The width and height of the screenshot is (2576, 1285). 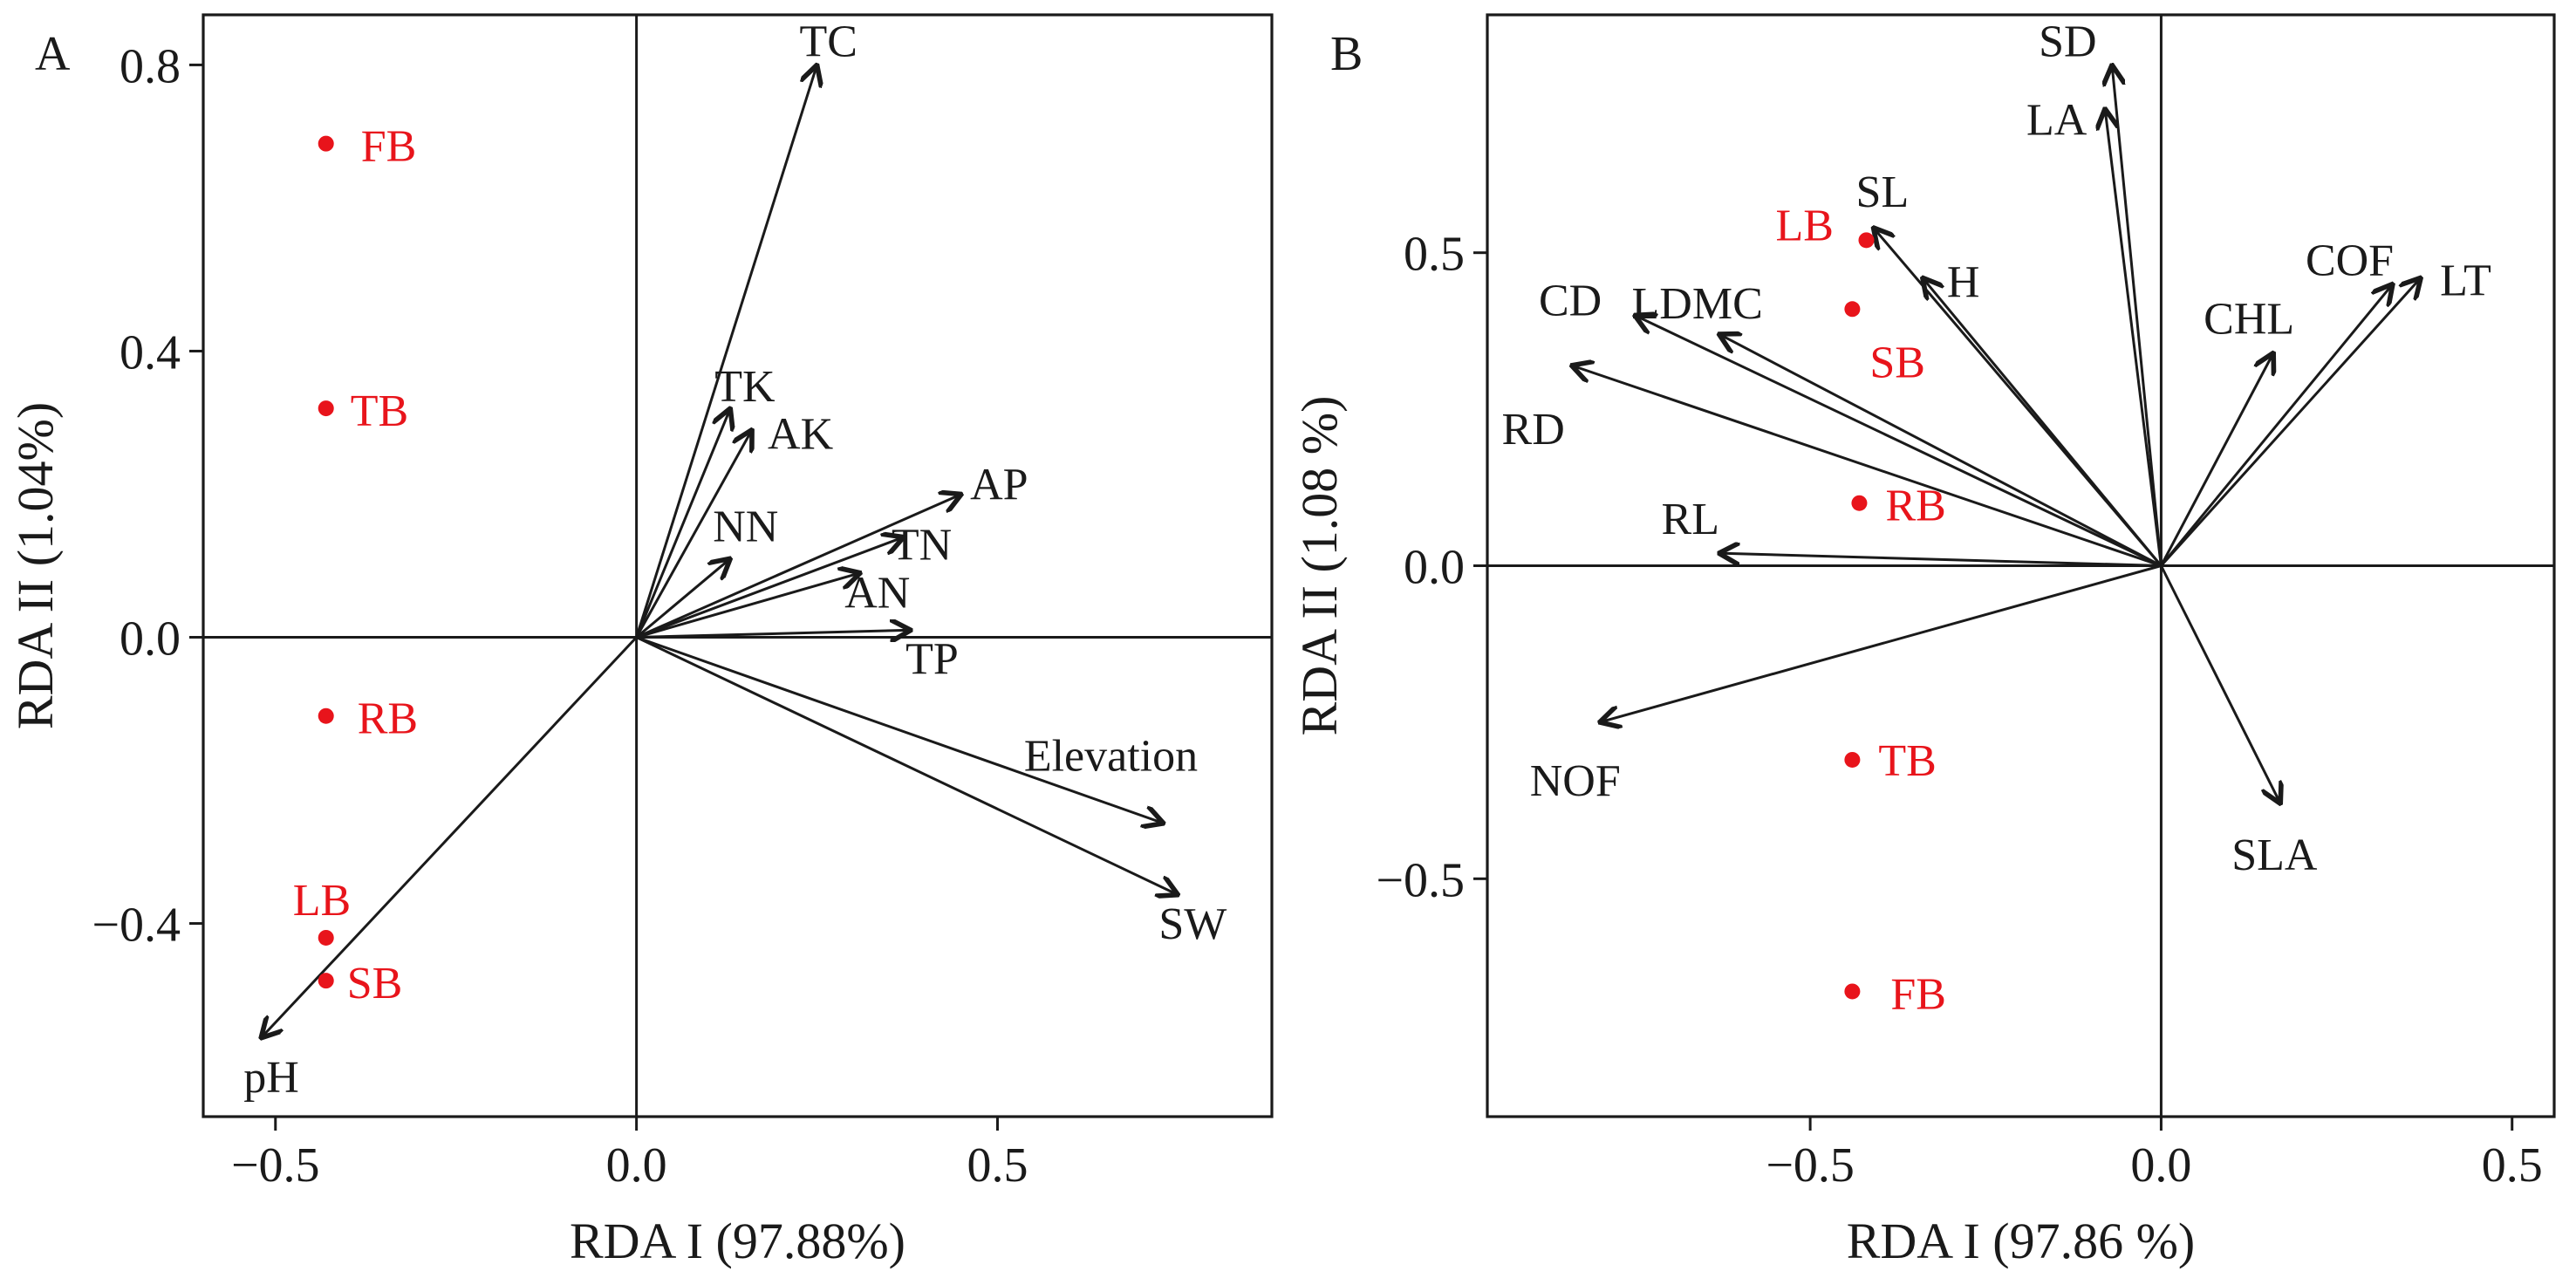 What do you see at coordinates (2043, 422) in the screenshot?
I see `vector-arrow-h` at bounding box center [2043, 422].